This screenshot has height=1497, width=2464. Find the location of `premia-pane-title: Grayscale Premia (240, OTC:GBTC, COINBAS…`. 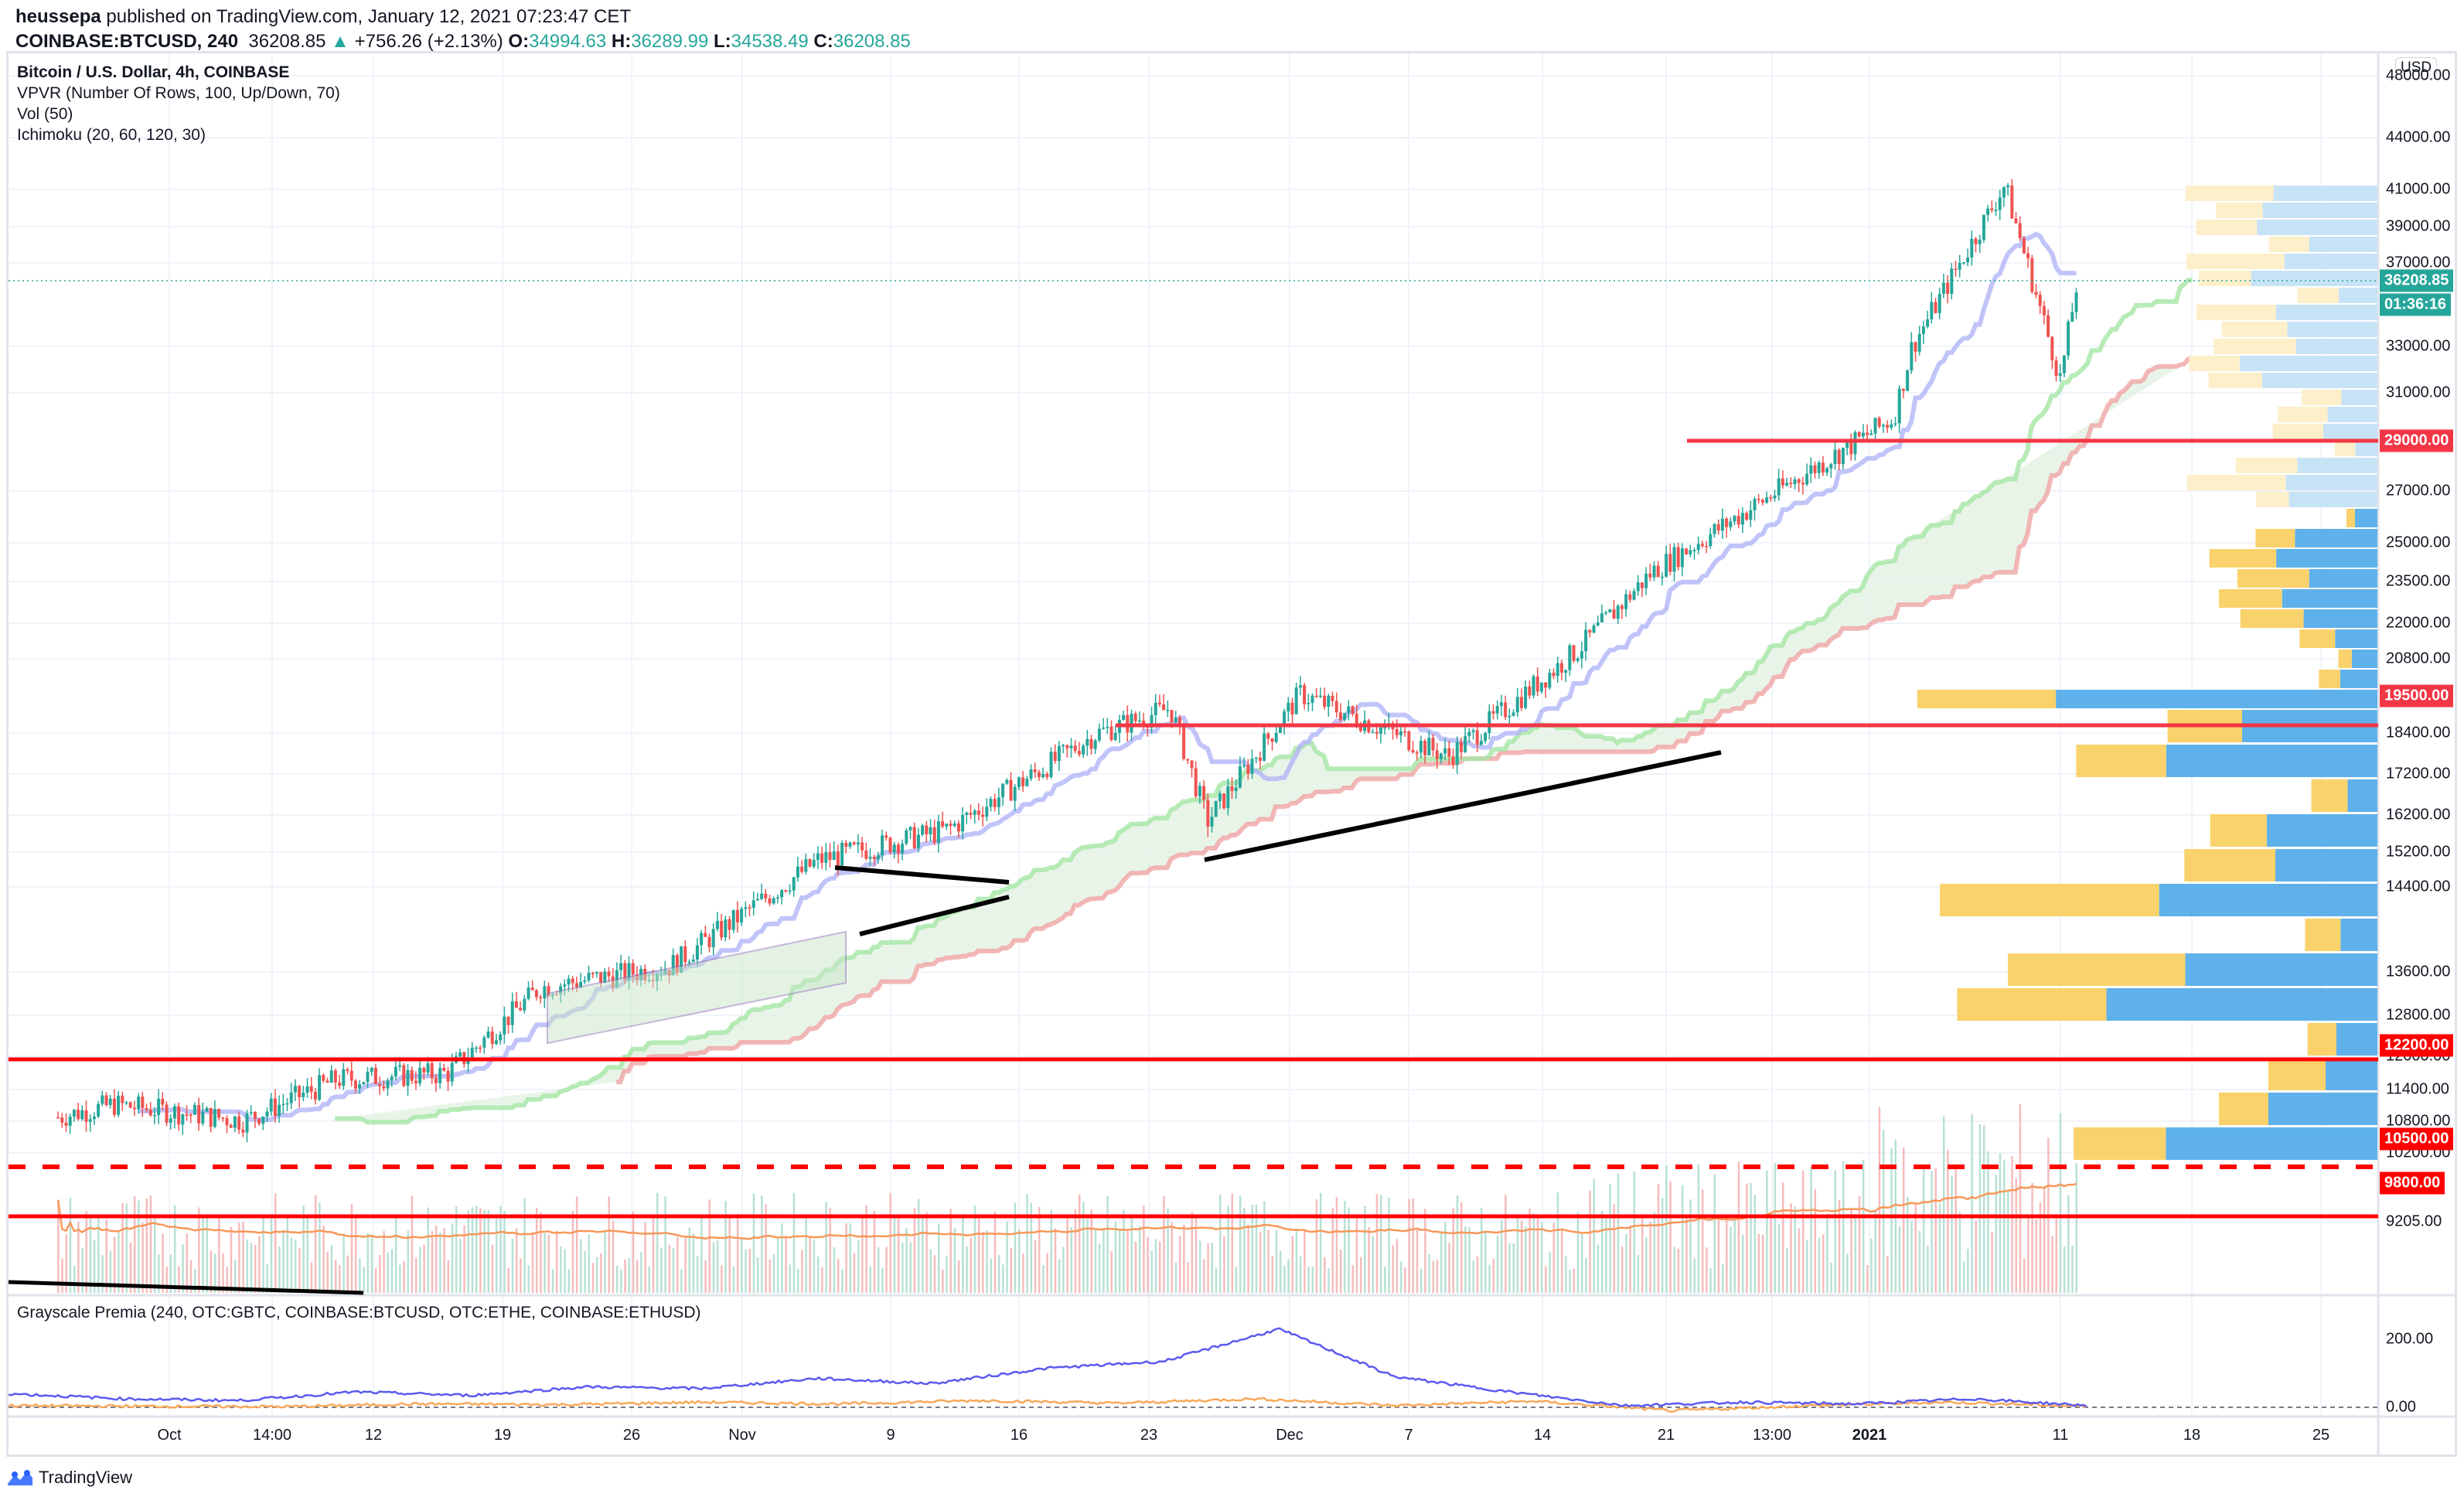

premia-pane-title: Grayscale Premia (240, OTC:GBTC, COINBAS… is located at coordinates (359, 1312).